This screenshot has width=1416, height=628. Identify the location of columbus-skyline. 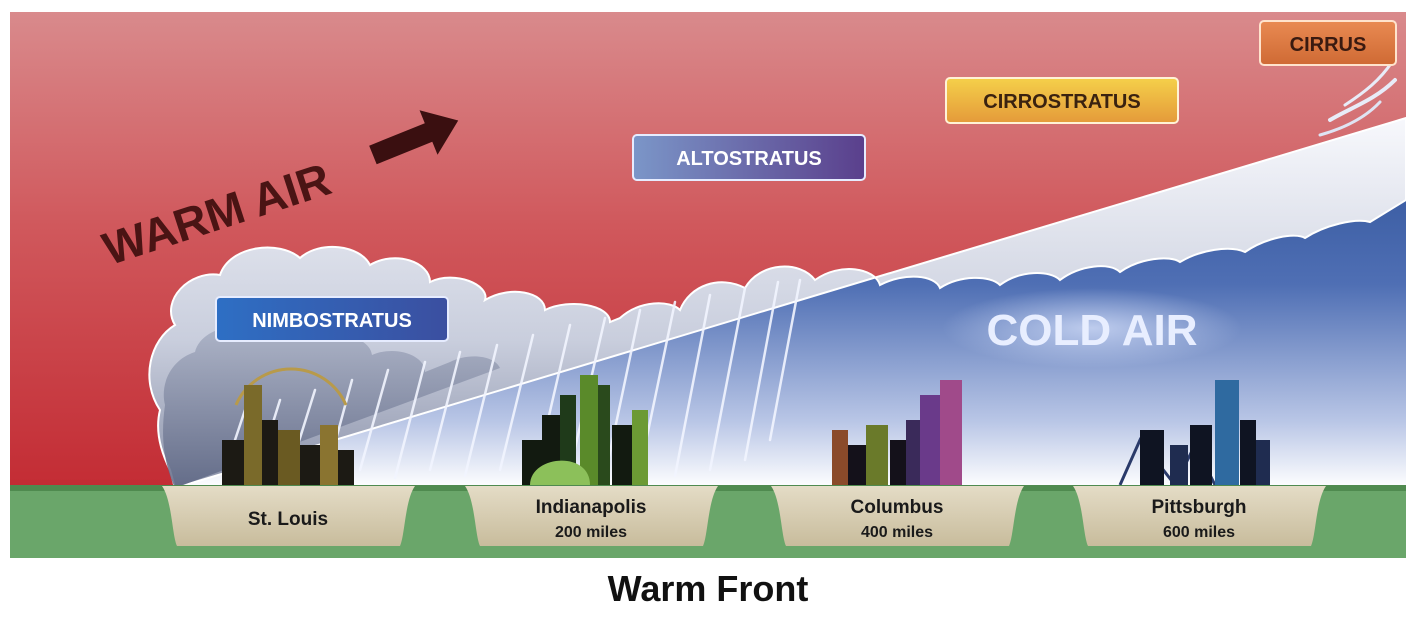
(897, 432).